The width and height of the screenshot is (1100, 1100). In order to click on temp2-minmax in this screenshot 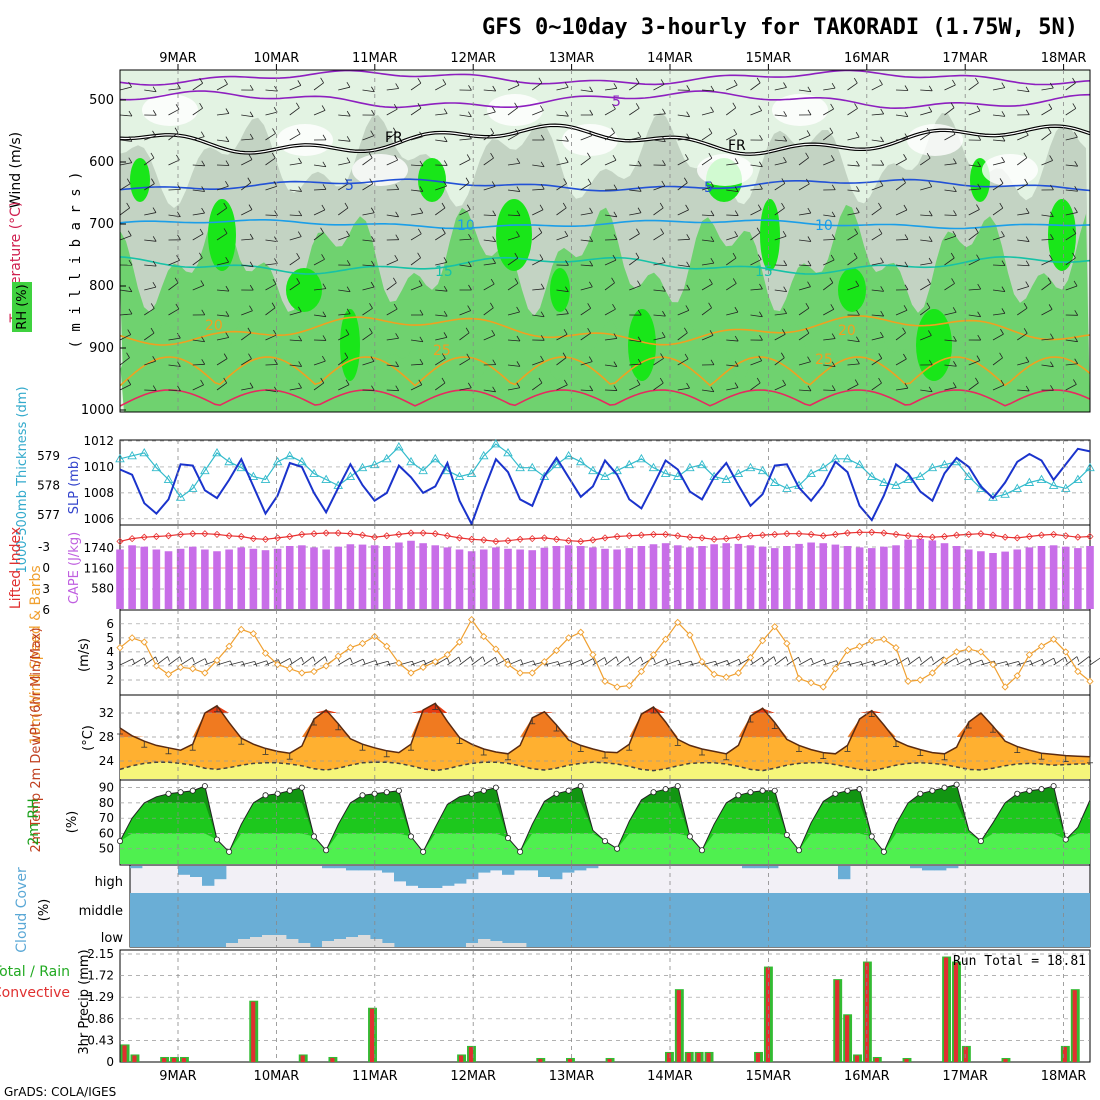, I will do `click(605, 733)`.